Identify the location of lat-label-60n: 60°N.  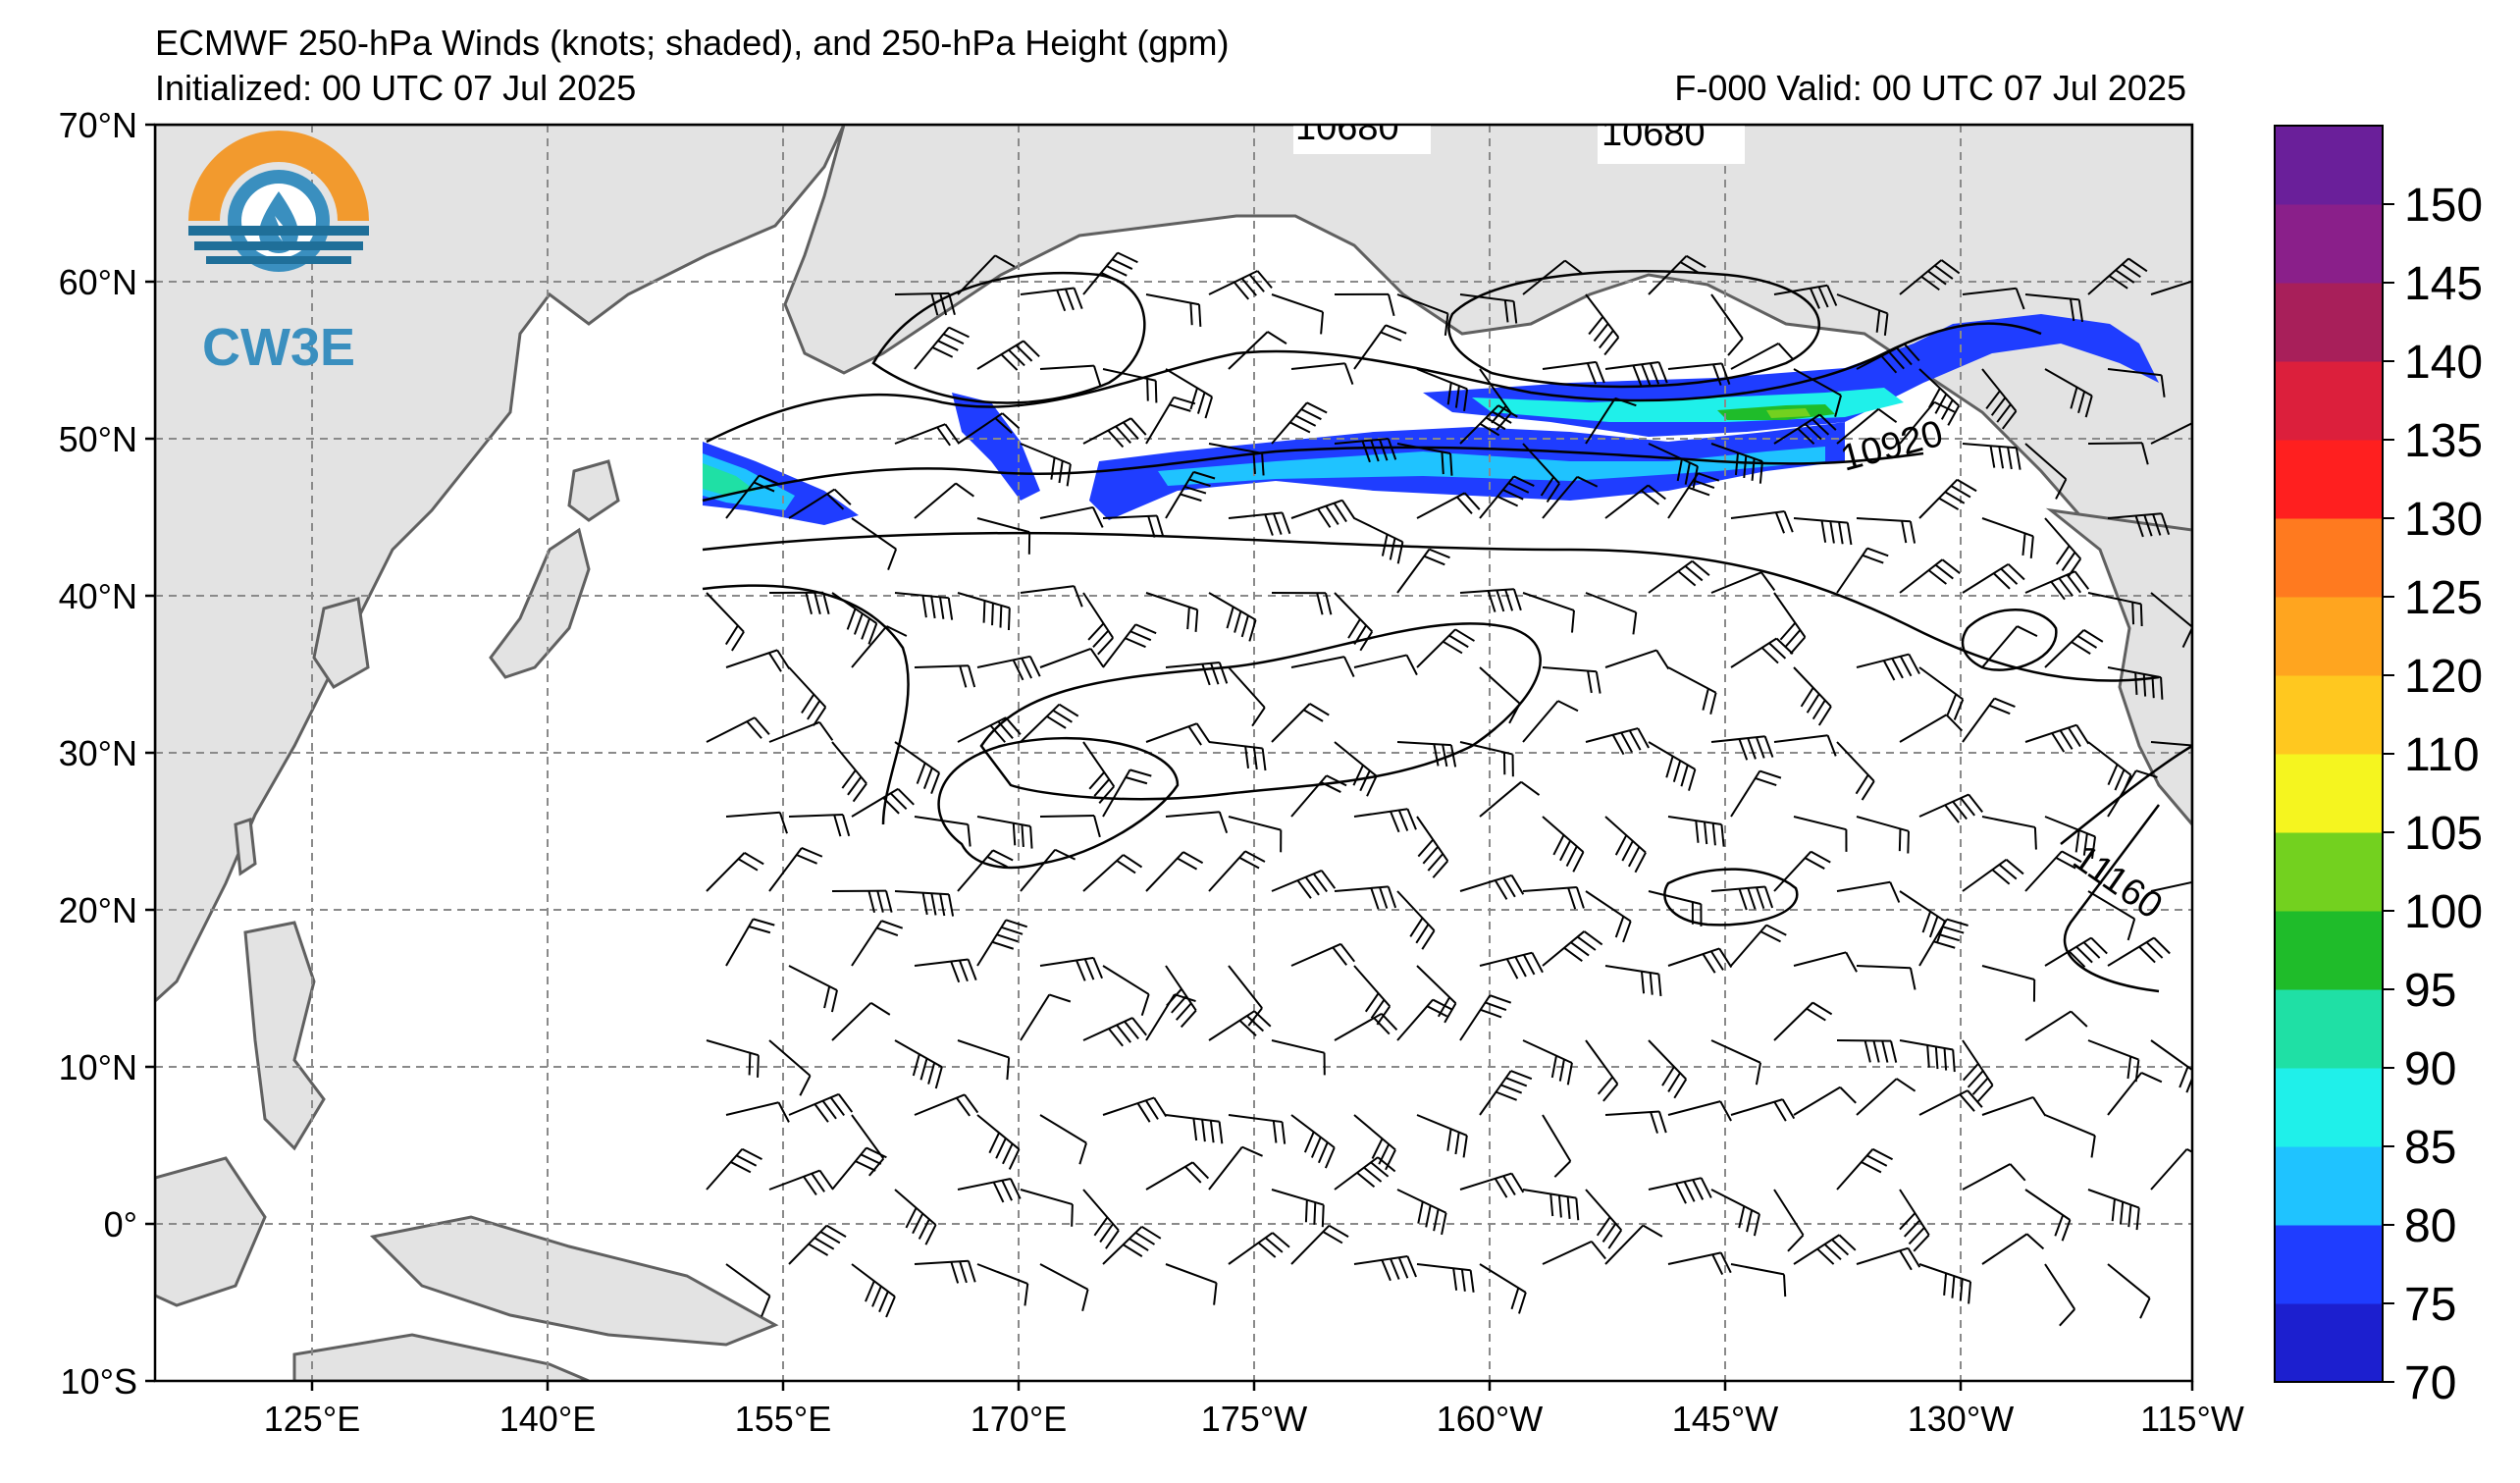
(98, 282).